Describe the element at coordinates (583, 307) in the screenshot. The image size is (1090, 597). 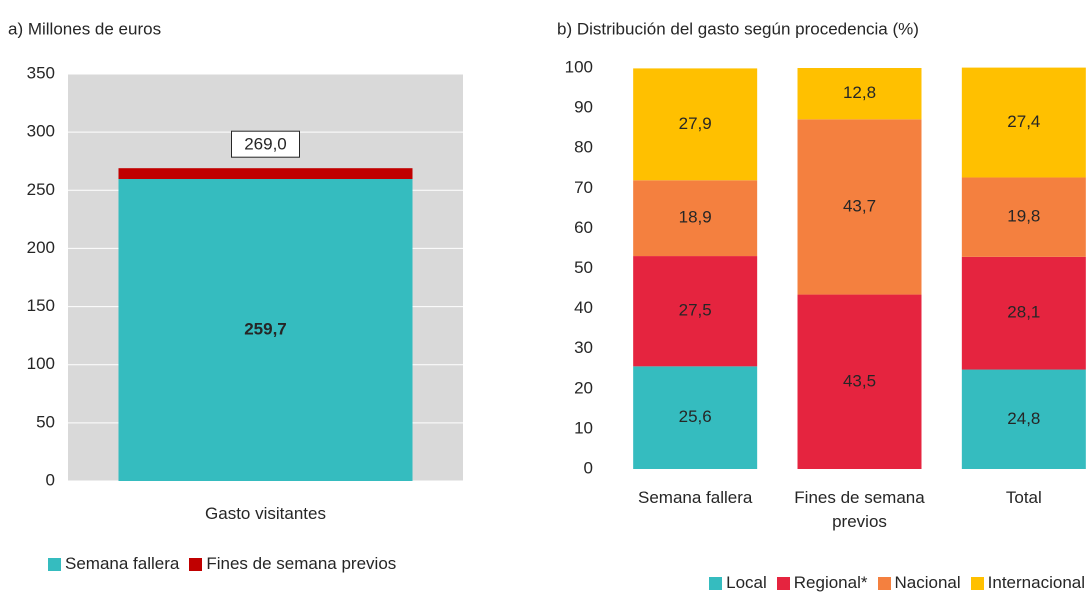
I see `y-tick-label: 40` at that location.